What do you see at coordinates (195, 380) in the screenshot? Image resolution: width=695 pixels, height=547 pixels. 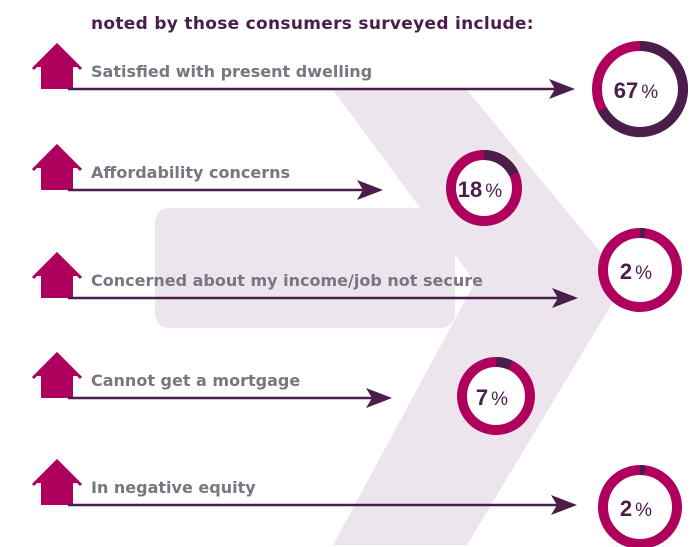 I see `category-label: Cannot get a mortgage` at bounding box center [195, 380].